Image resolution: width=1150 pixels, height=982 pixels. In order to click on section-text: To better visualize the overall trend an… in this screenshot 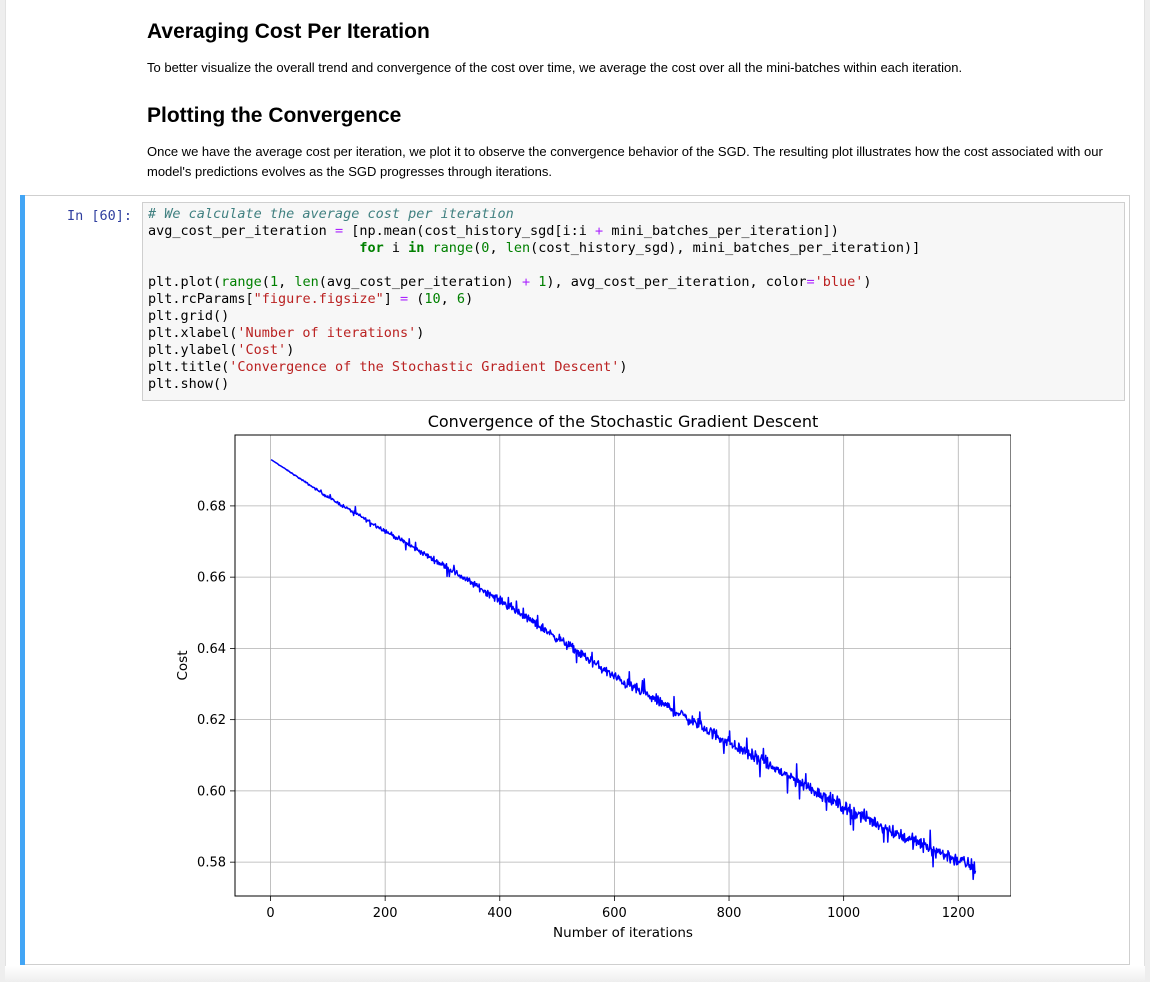, I will do `click(555, 67)`.